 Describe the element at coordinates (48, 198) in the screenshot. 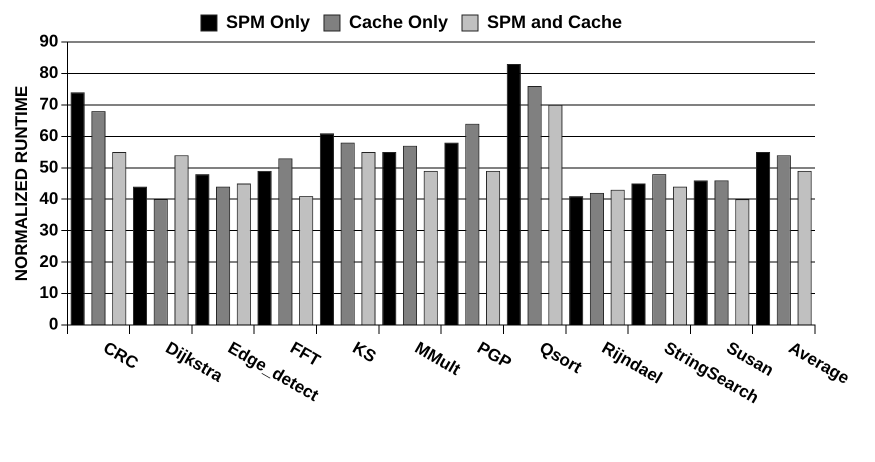

I see `y-tick-label: 40` at that location.